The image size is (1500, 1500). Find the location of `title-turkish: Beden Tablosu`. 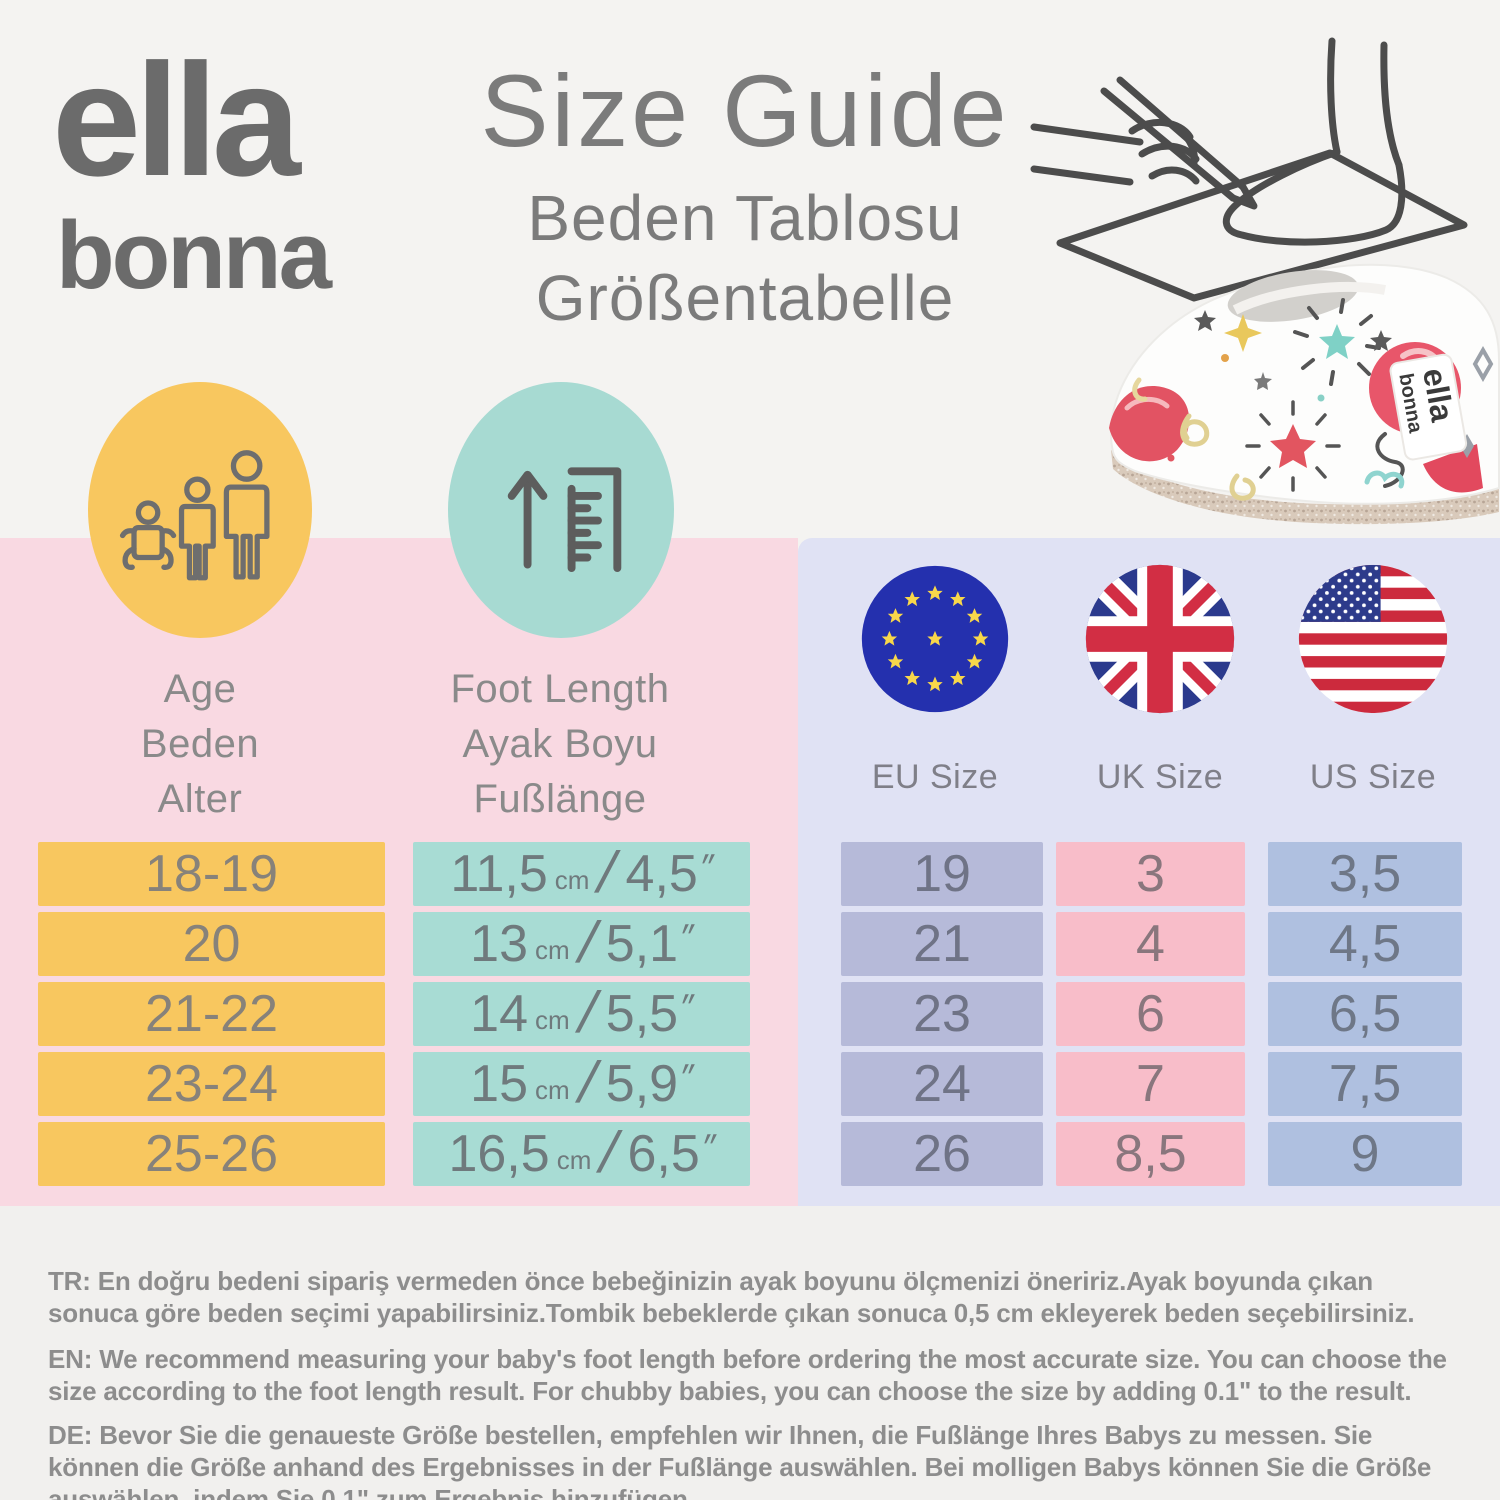

title-turkish: Beden Tablosu is located at coordinates (745, 218).